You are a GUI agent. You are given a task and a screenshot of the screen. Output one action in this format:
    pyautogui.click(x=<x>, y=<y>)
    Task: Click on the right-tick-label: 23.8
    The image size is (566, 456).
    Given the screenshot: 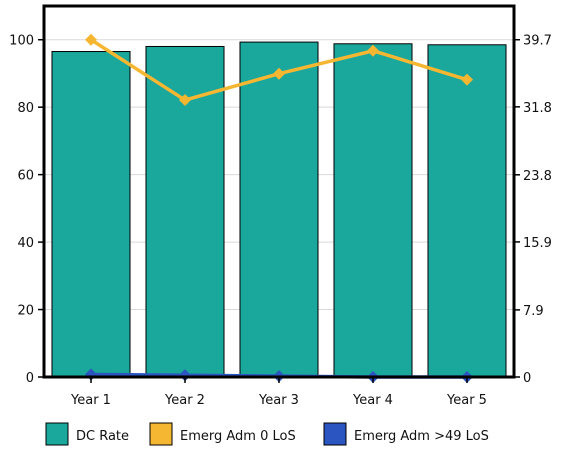 What is the action you would take?
    pyautogui.click(x=537, y=176)
    